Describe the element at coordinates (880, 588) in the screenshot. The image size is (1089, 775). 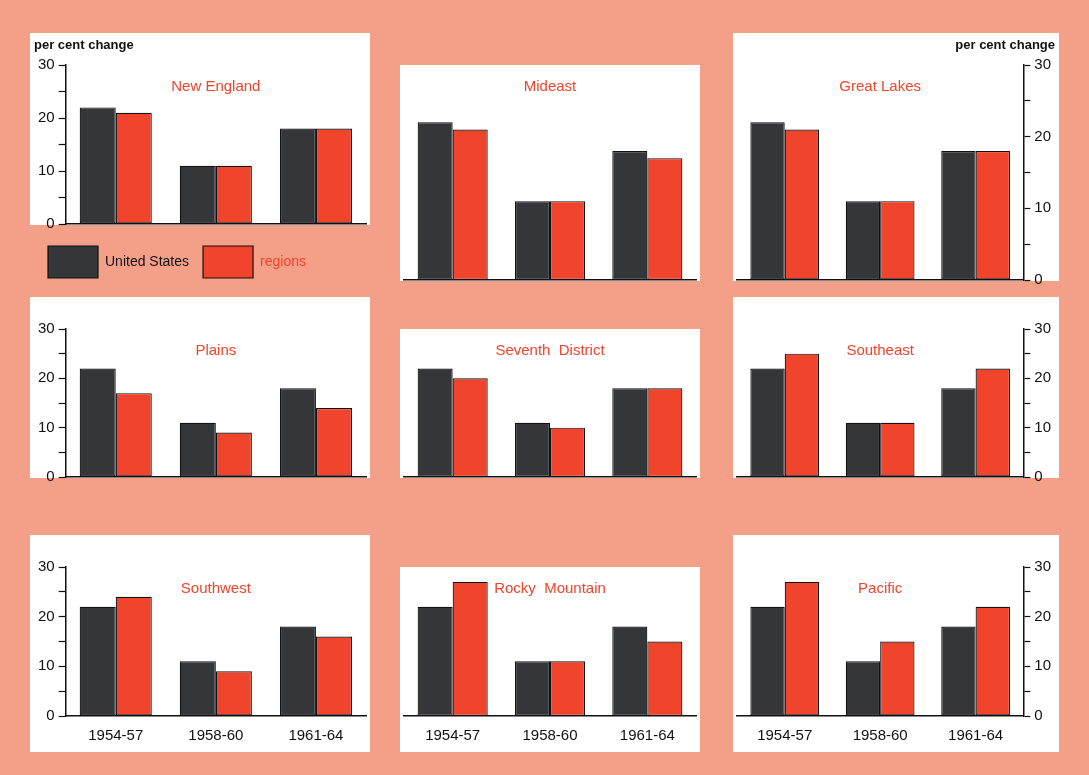
I see `text: Pacific` at that location.